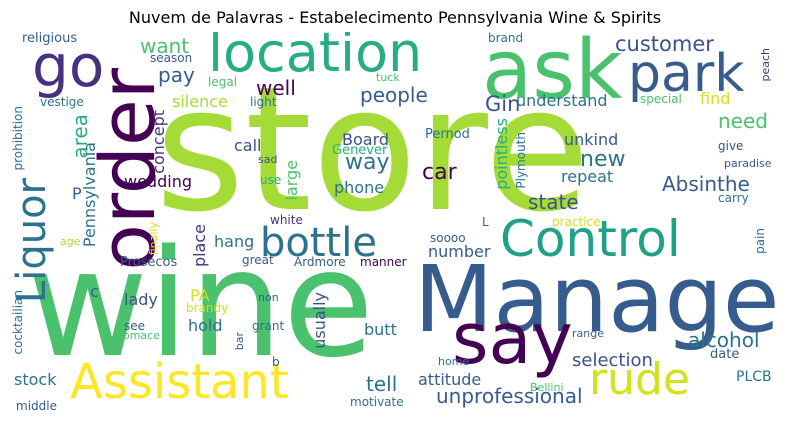 The image size is (790, 427). Describe the element at coordinates (319, 320) in the screenshot. I see `word-usually: usually` at that location.